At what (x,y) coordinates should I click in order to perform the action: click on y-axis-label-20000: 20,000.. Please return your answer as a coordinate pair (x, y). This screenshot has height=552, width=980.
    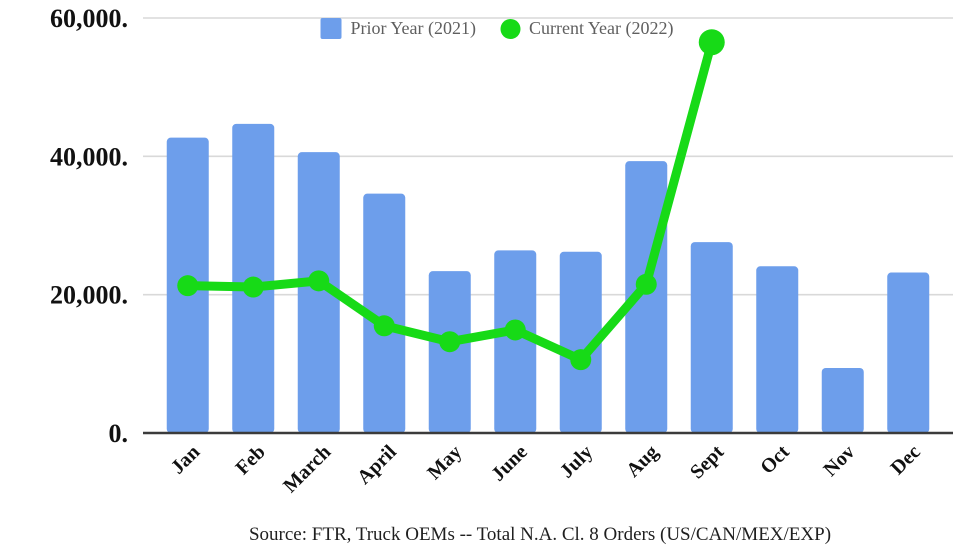
    Looking at the image, I should click on (89, 295).